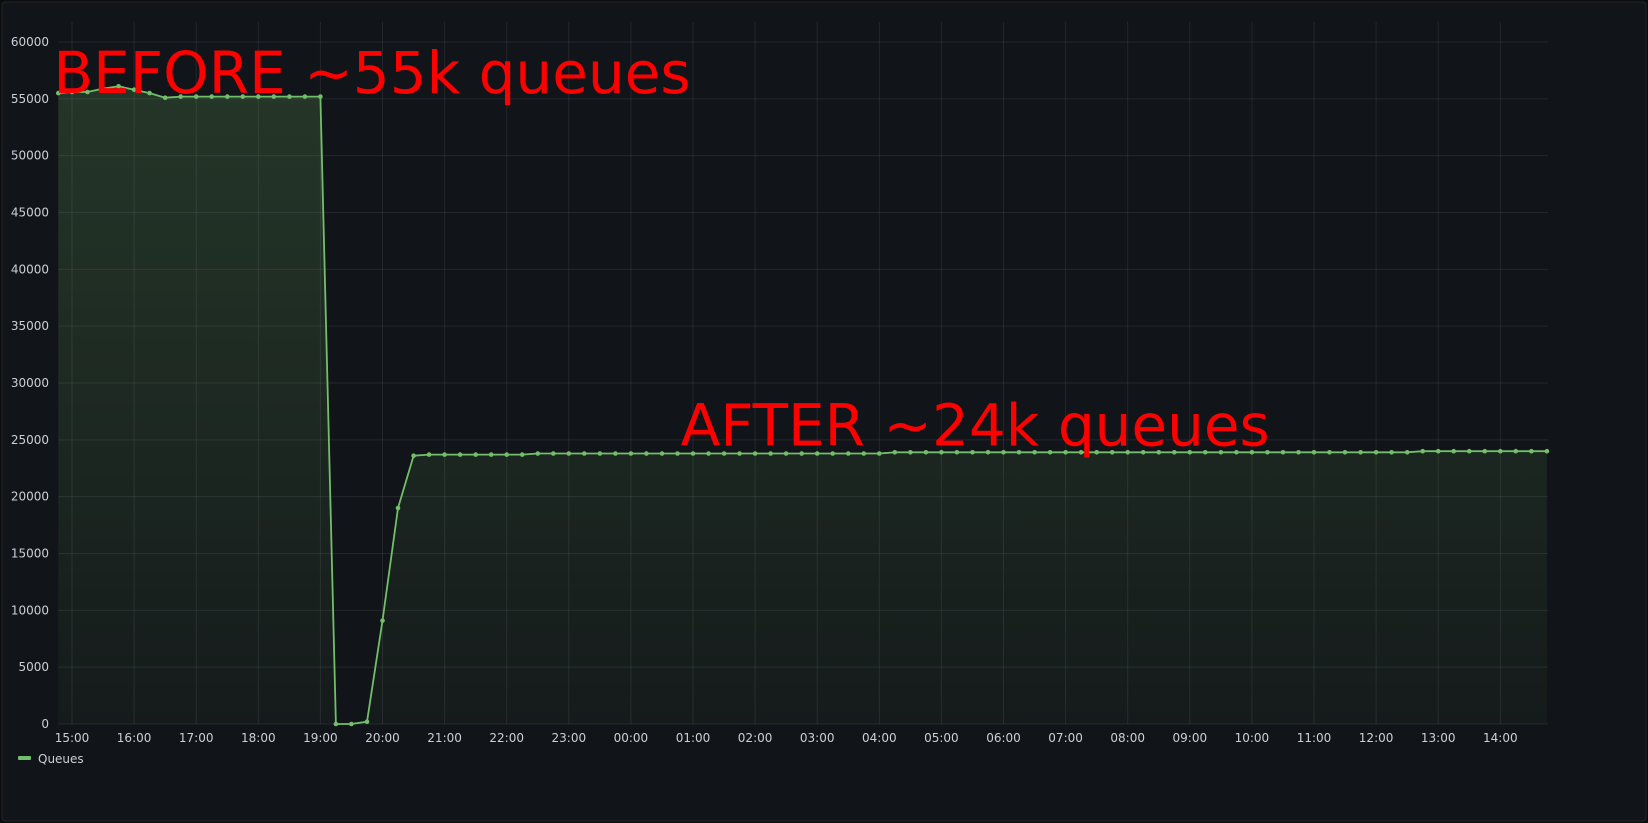 The image size is (1648, 823). What do you see at coordinates (30, 383) in the screenshot?
I see `y-tick-label: 30000` at bounding box center [30, 383].